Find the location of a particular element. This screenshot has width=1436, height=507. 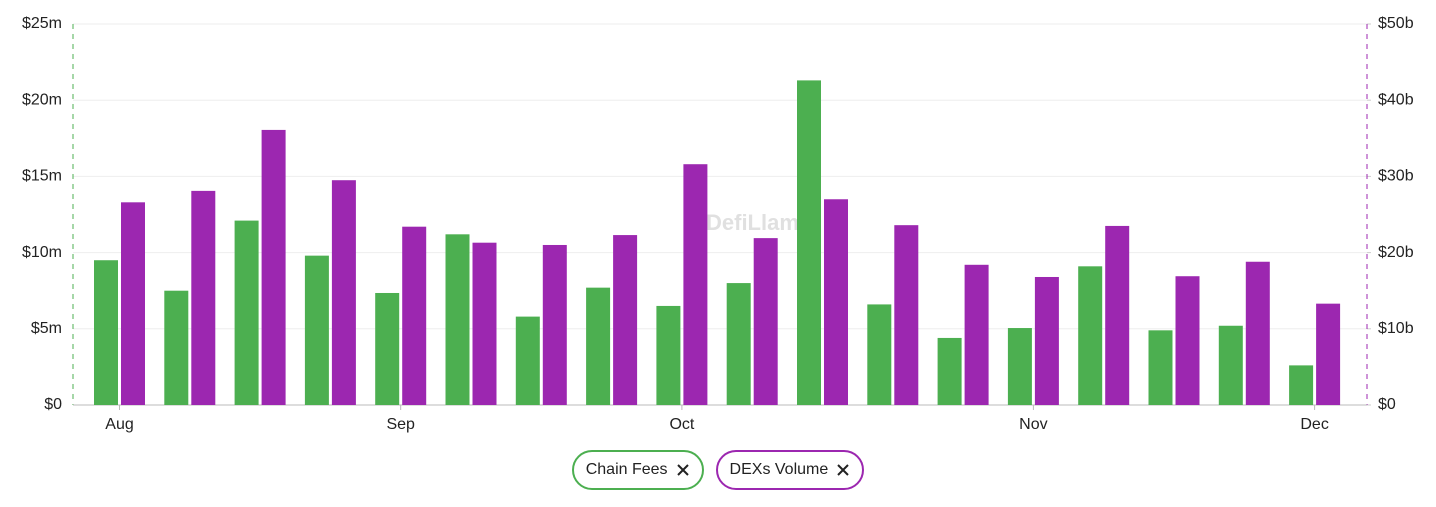

y-tick-label: $0 is located at coordinates (53, 404).